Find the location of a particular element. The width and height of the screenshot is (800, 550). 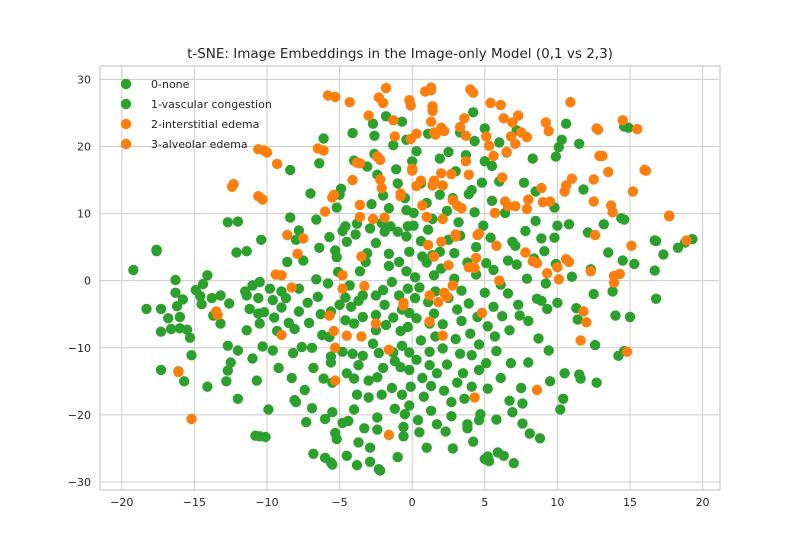

legend-label: 3-alveolar edema is located at coordinates (199, 144).